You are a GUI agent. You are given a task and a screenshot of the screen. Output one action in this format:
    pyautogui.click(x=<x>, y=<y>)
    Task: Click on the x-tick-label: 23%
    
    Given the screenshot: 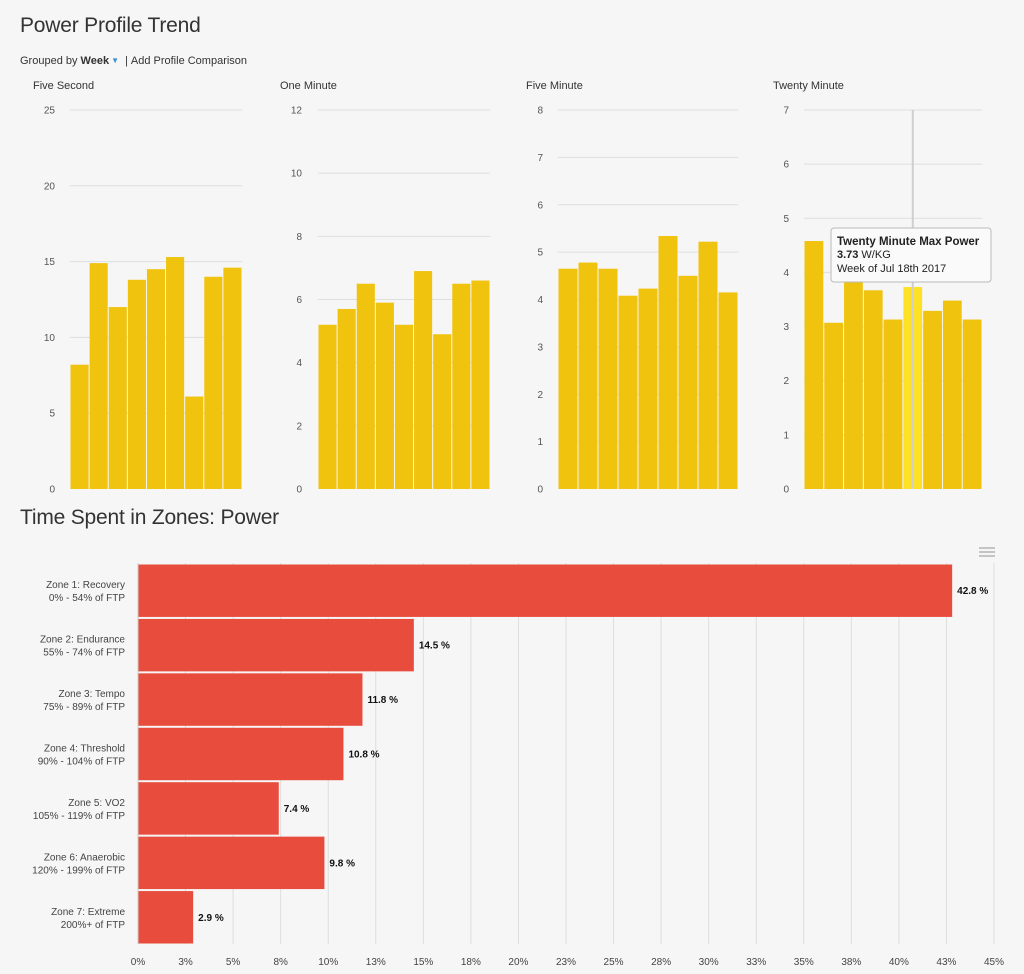 What is the action you would take?
    pyautogui.click(x=566, y=962)
    